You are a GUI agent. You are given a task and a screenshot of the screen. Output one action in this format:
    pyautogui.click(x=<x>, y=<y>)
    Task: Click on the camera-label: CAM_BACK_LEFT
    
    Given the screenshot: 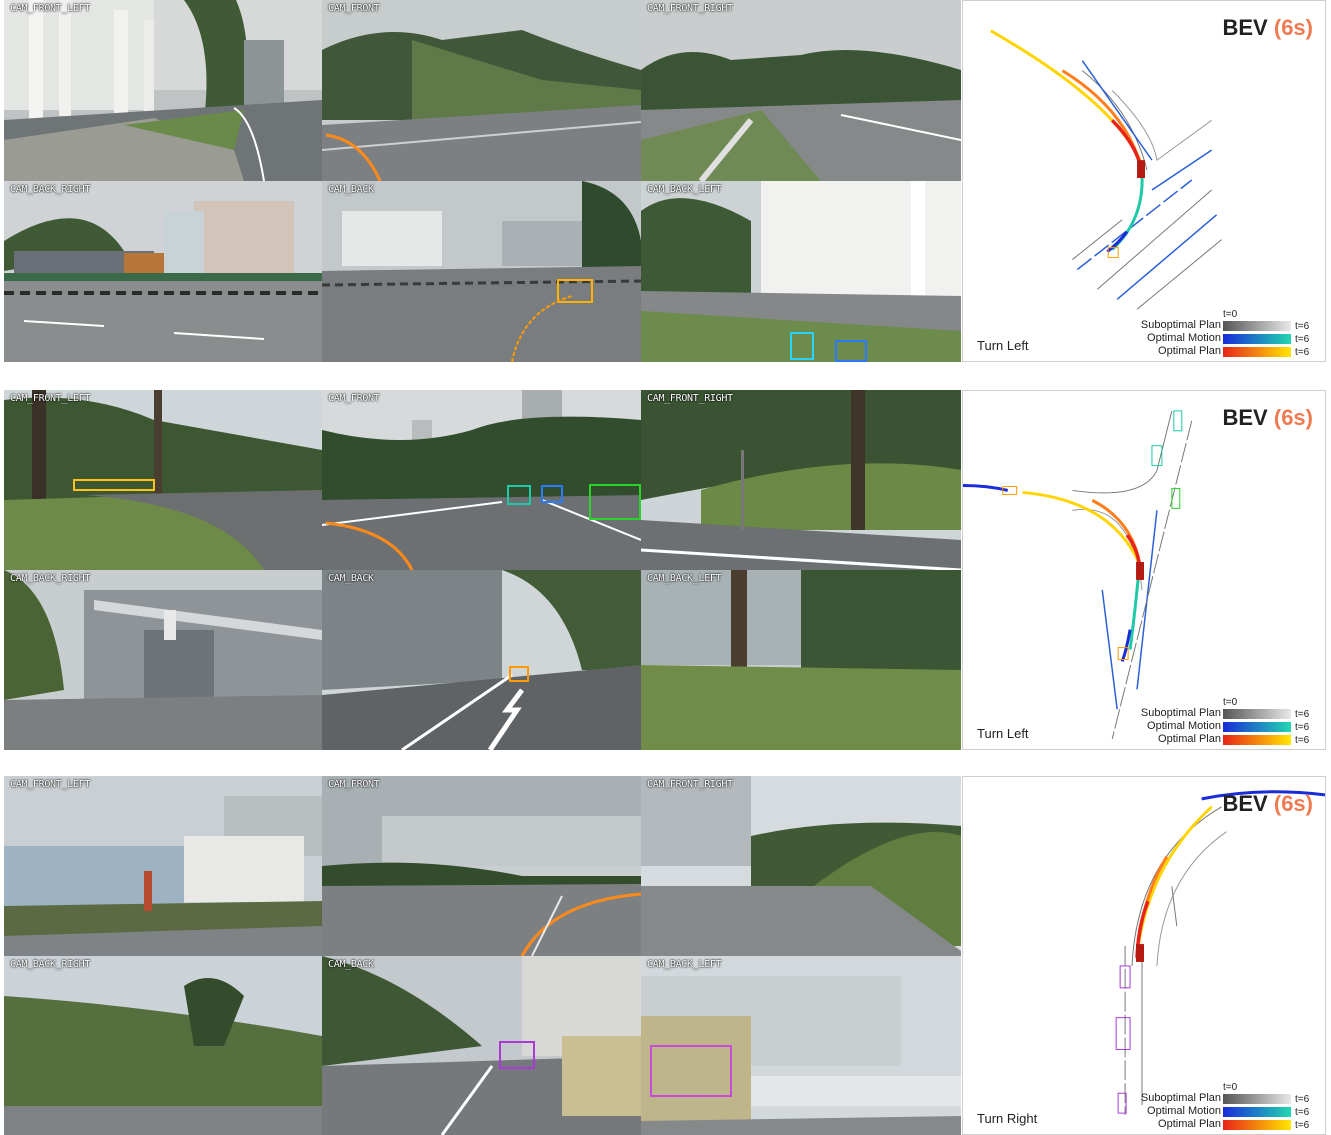 What is the action you would take?
    pyautogui.click(x=684, y=578)
    